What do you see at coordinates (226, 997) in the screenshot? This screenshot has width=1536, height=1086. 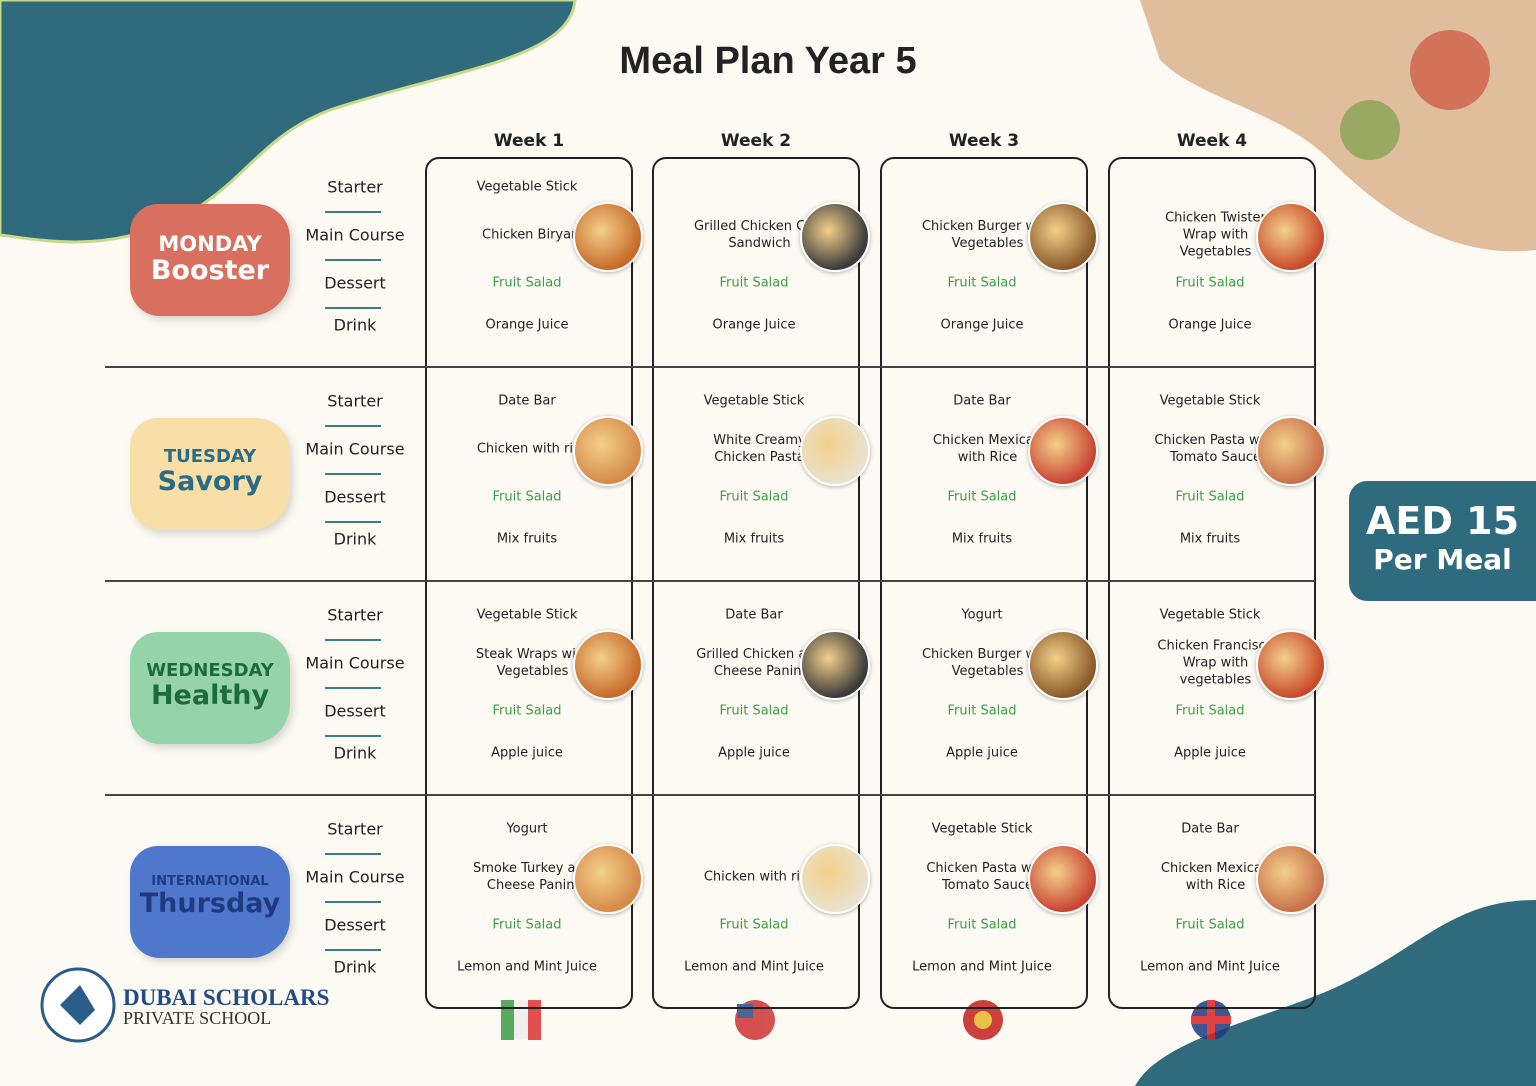 I see `school-name: DUBAI SCHOLARS` at bounding box center [226, 997].